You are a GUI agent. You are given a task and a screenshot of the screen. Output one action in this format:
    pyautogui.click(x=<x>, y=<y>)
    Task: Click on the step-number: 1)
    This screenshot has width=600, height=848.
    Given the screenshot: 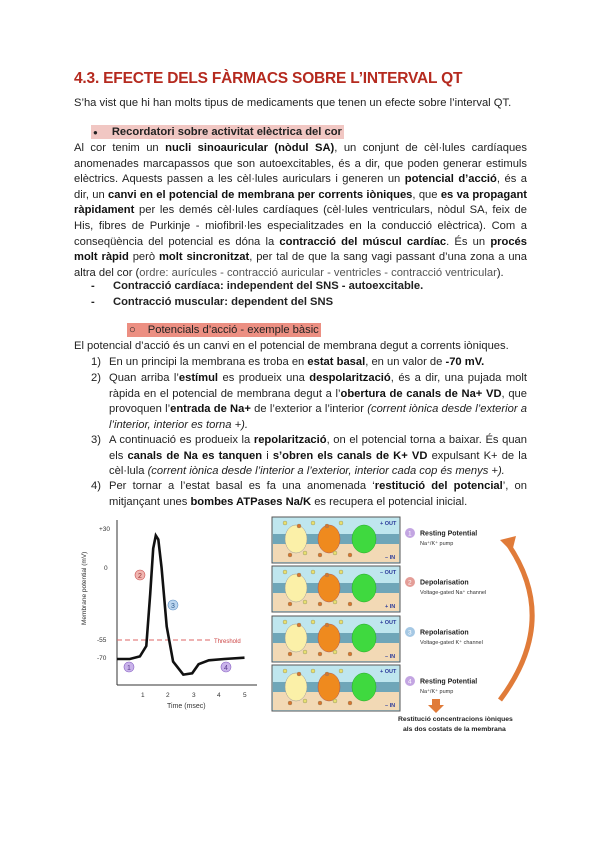 What is the action you would take?
    pyautogui.click(x=96, y=362)
    